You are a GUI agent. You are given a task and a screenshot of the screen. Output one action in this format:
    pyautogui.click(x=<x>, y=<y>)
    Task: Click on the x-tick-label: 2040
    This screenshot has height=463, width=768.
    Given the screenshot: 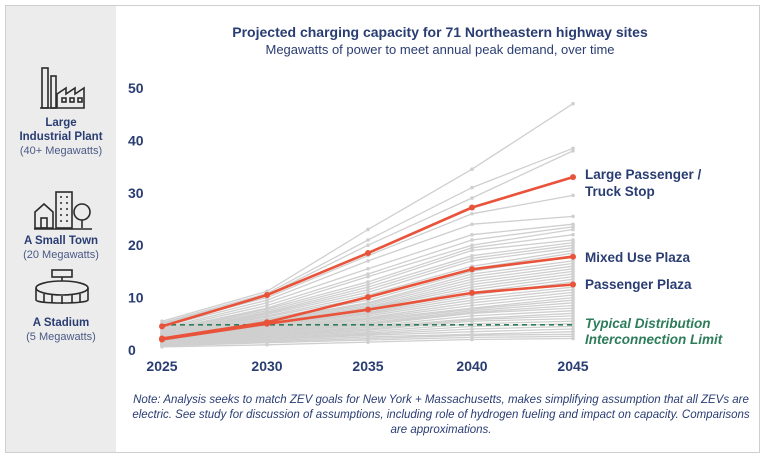 What is the action you would take?
    pyautogui.click(x=471, y=366)
    